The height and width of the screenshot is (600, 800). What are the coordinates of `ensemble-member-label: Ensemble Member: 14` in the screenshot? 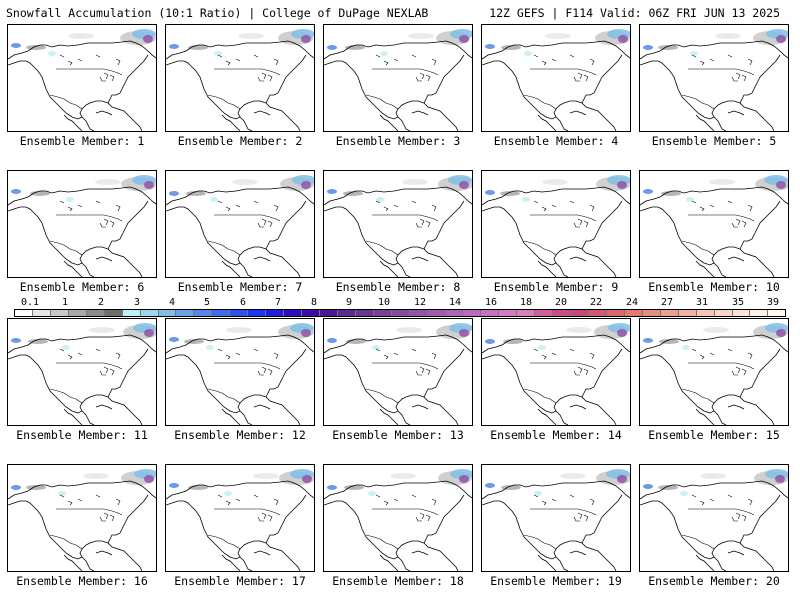 It's located at (556, 435).